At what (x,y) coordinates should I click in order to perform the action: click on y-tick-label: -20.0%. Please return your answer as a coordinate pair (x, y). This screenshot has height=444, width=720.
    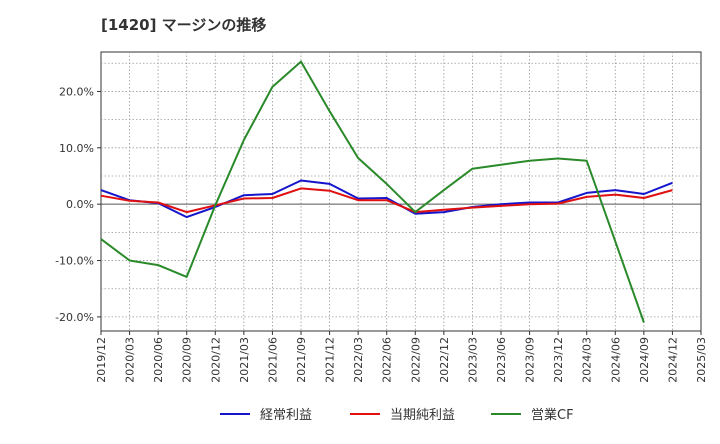
    Looking at the image, I should click on (74, 317).